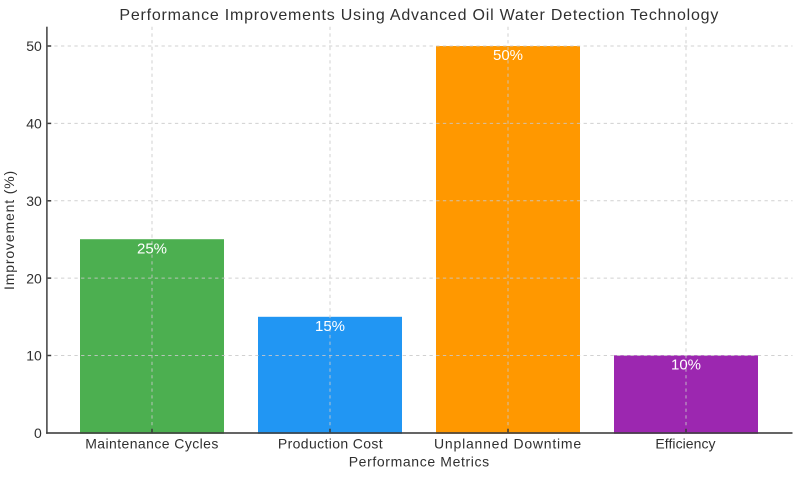 The width and height of the screenshot is (800, 477). I want to click on svg-text: 10%, so click(686, 365).